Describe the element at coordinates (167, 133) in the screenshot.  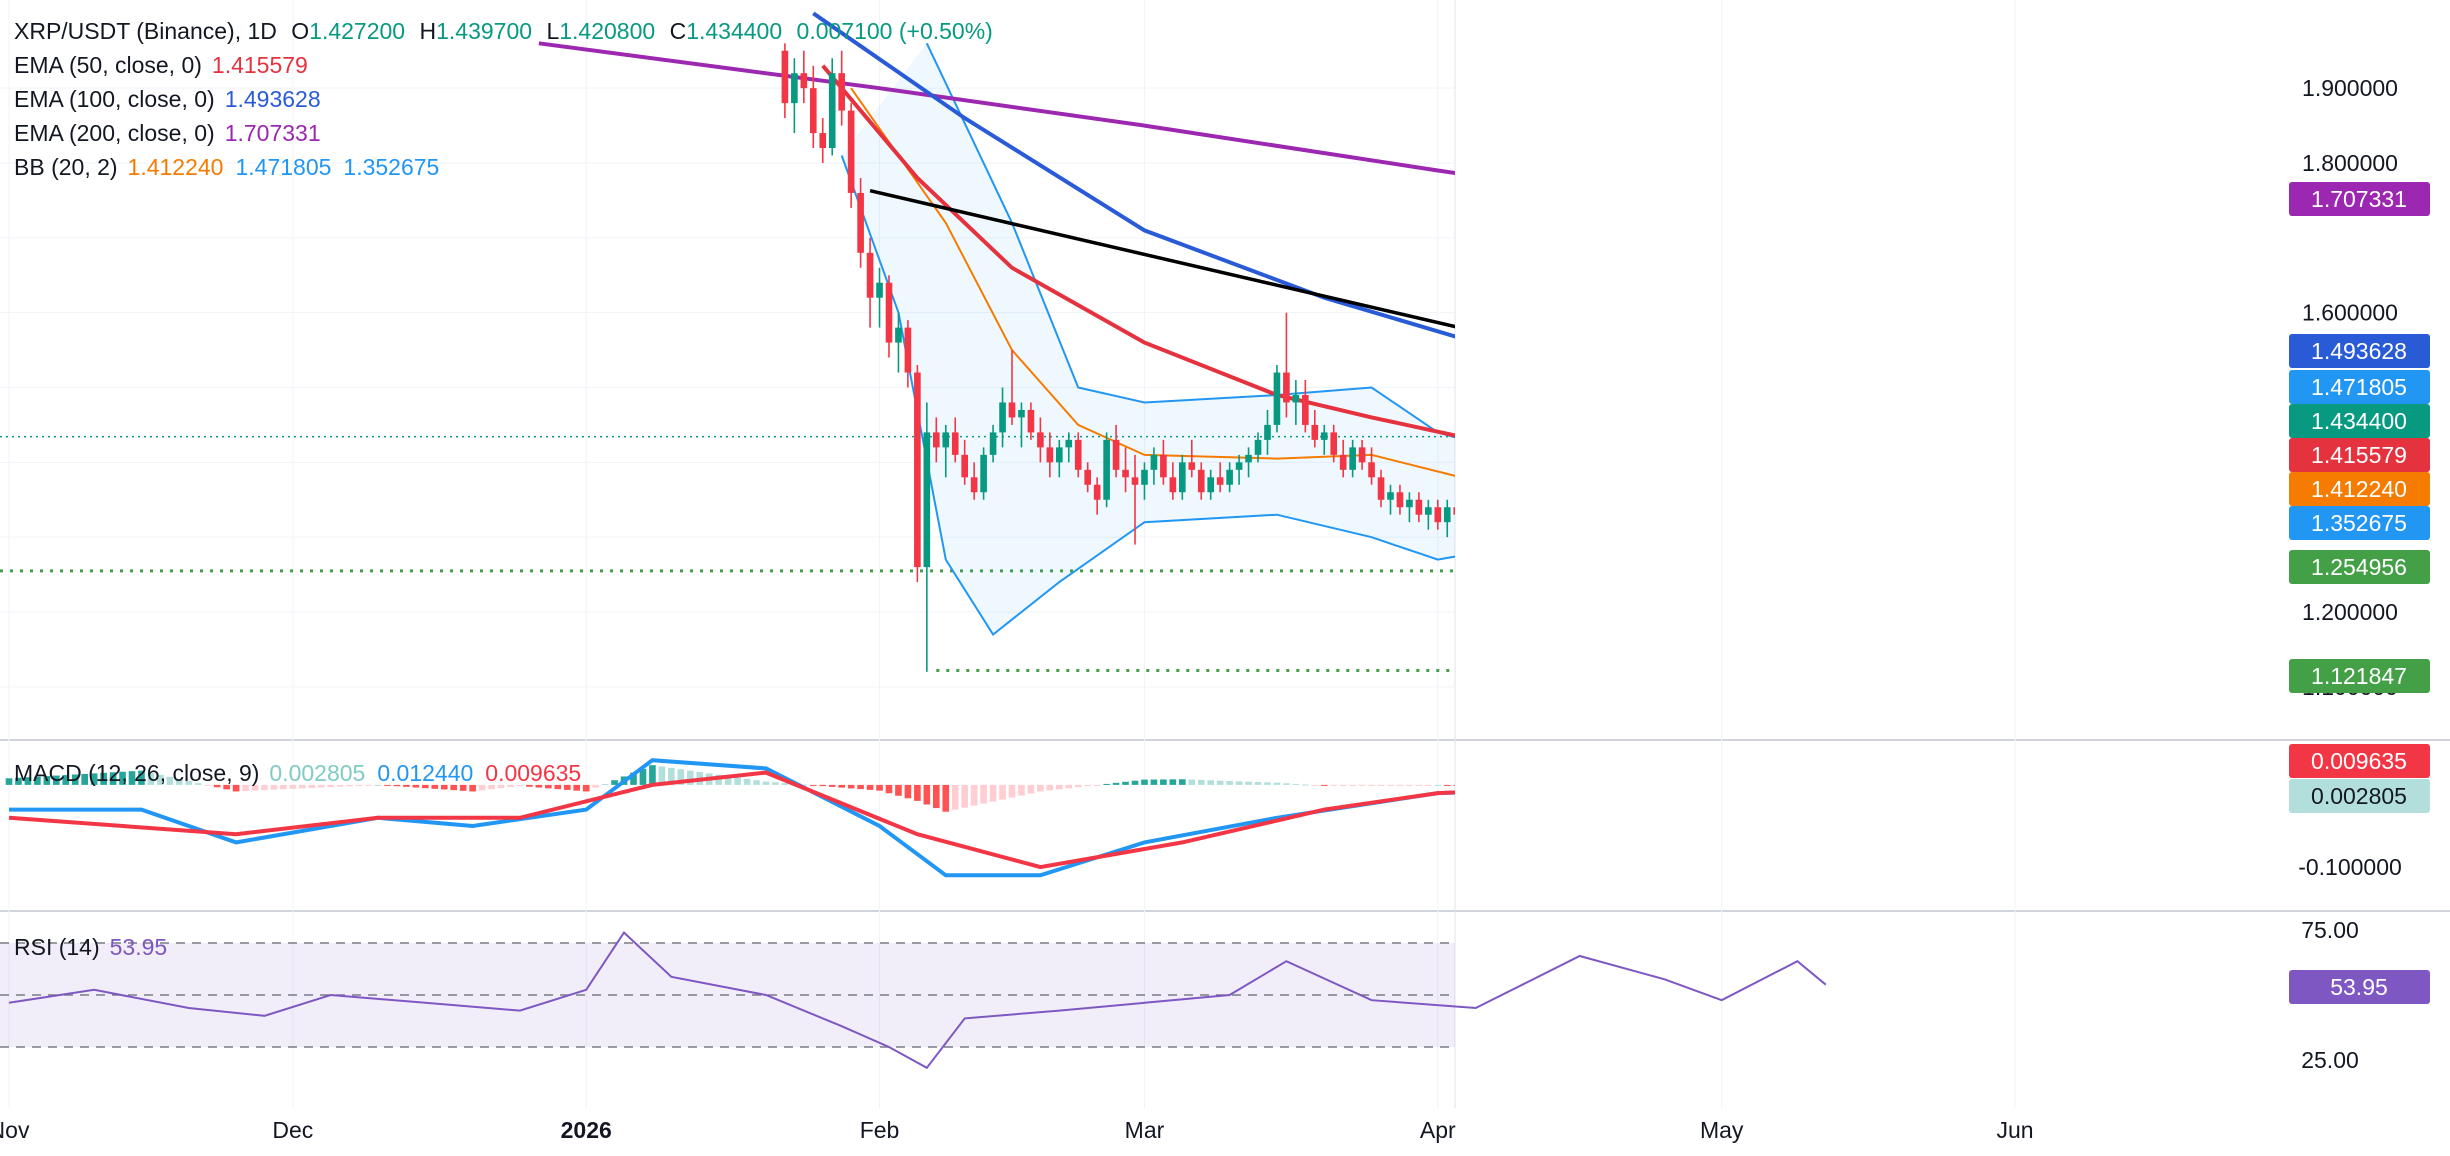
I see `legend-ema200: EMA (200, close, 0) 1.707331` at that location.